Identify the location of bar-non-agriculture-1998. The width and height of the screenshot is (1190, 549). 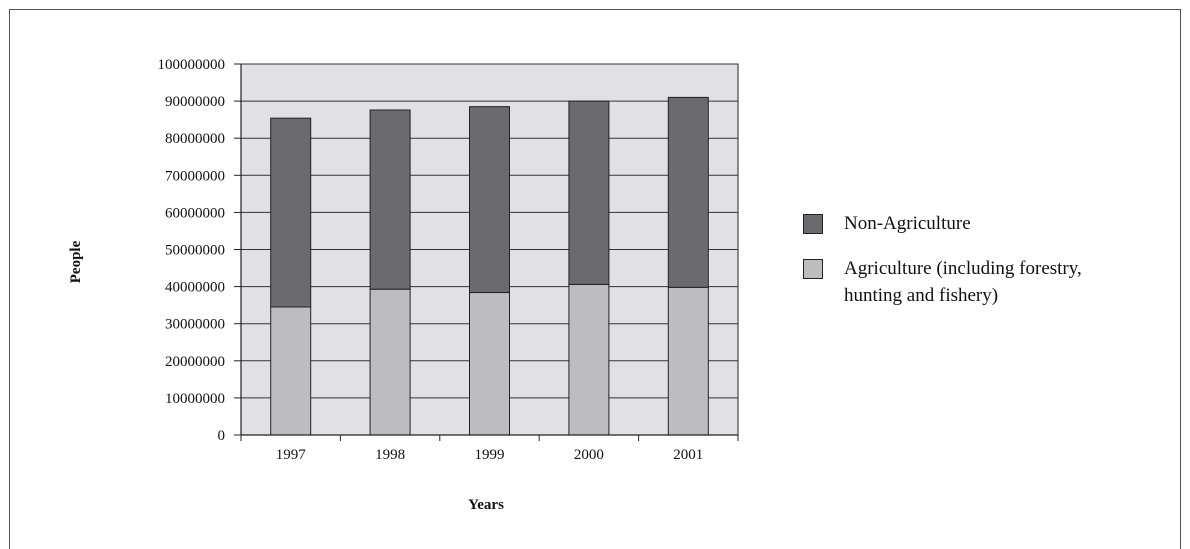
(390, 199).